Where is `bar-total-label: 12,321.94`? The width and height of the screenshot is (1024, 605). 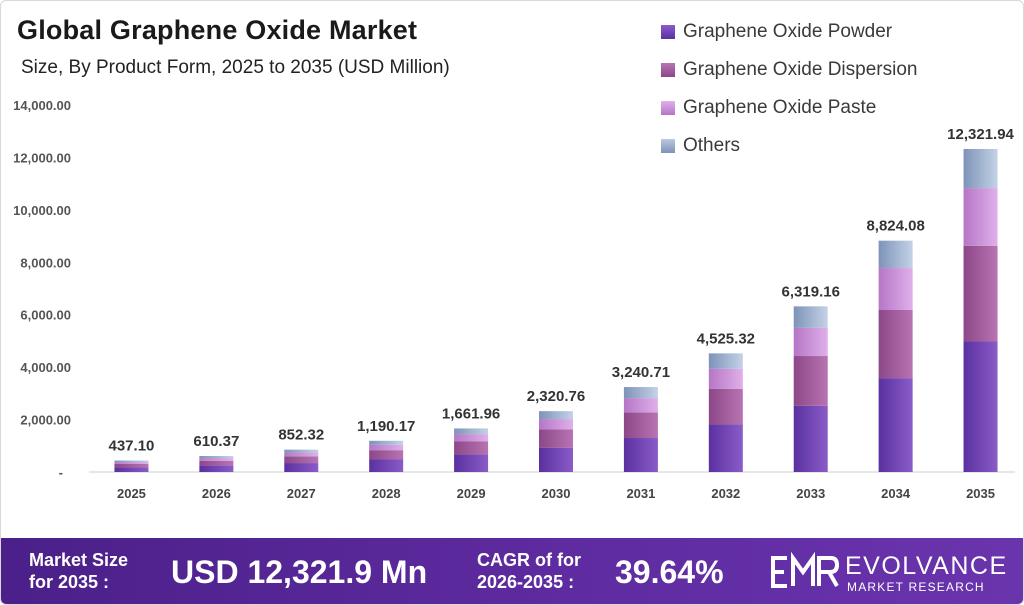
bar-total-label: 12,321.94 is located at coordinates (980, 134).